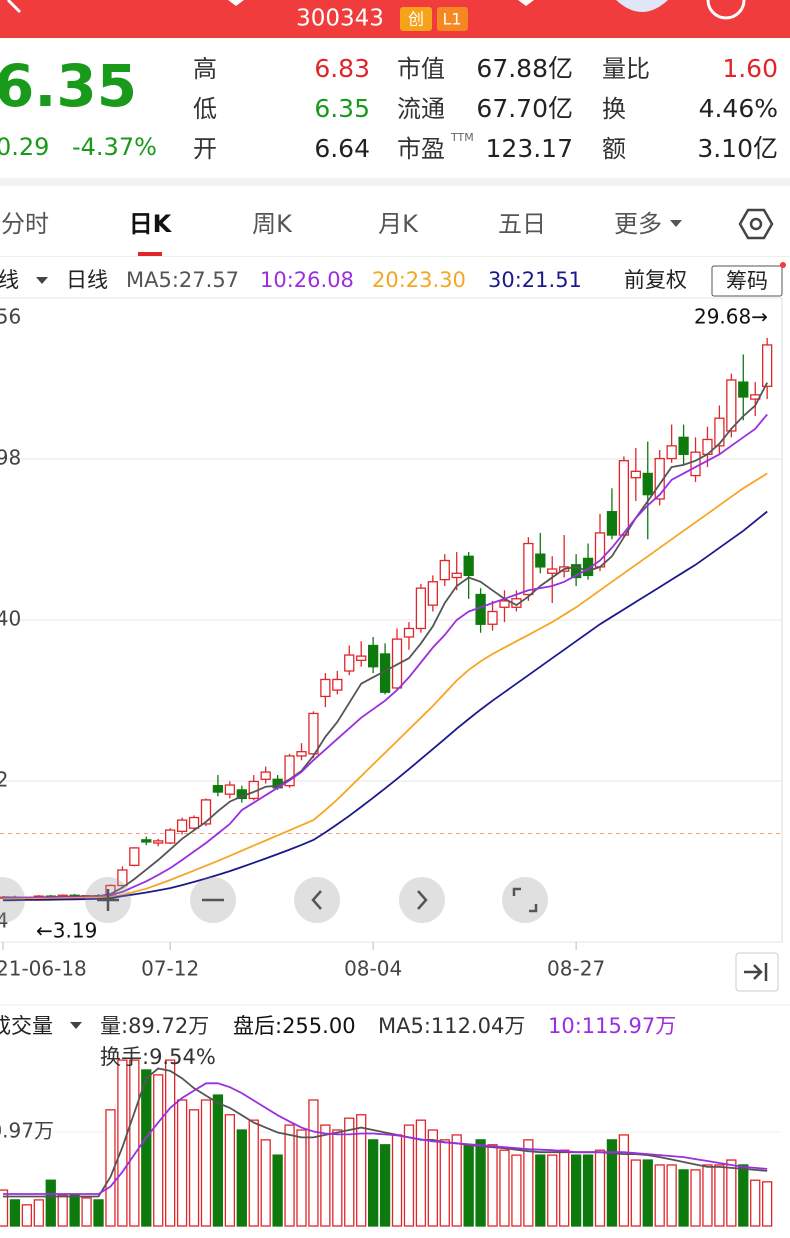 The image size is (790, 1238). I want to click on settings-icon, so click(756, 224).